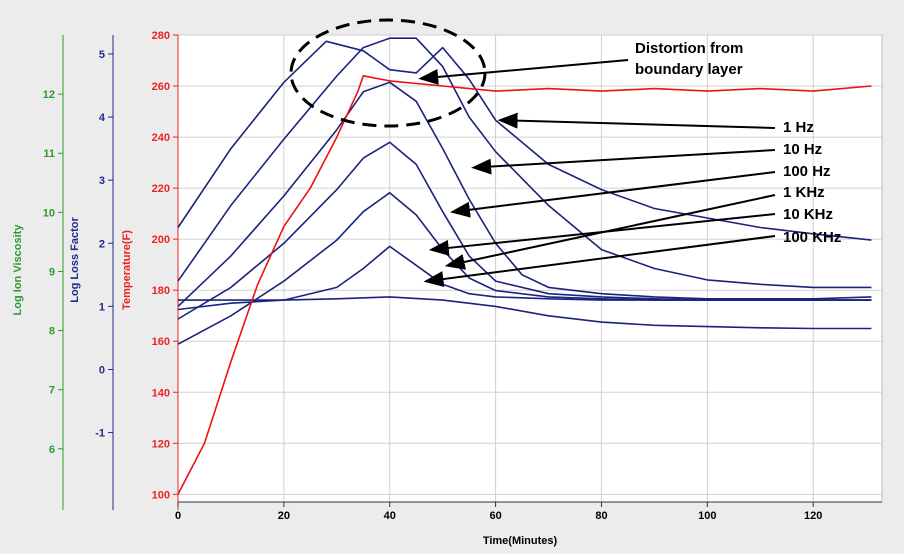 Image resolution: width=904 pixels, height=554 pixels. What do you see at coordinates (390, 516) in the screenshot?
I see `x-tick-label: 40` at bounding box center [390, 516].